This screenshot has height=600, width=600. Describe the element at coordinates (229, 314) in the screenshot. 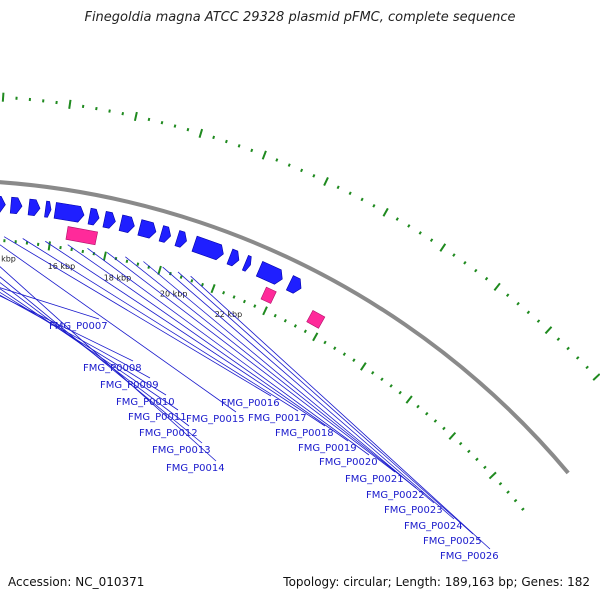

I see `scale-mark-label: 22 kbp` at that location.